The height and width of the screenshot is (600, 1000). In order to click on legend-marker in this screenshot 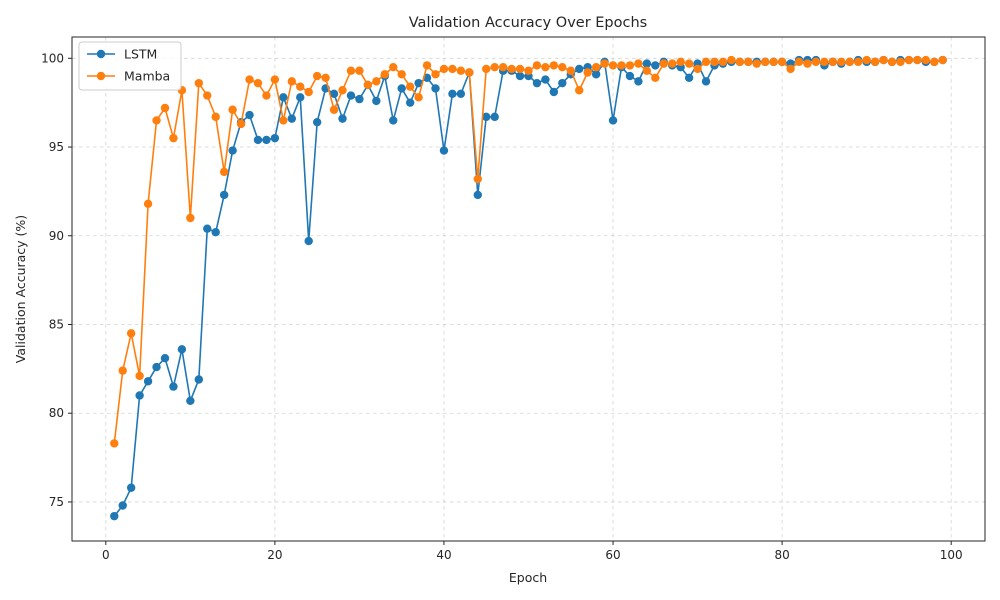, I will do `click(101, 76)`.